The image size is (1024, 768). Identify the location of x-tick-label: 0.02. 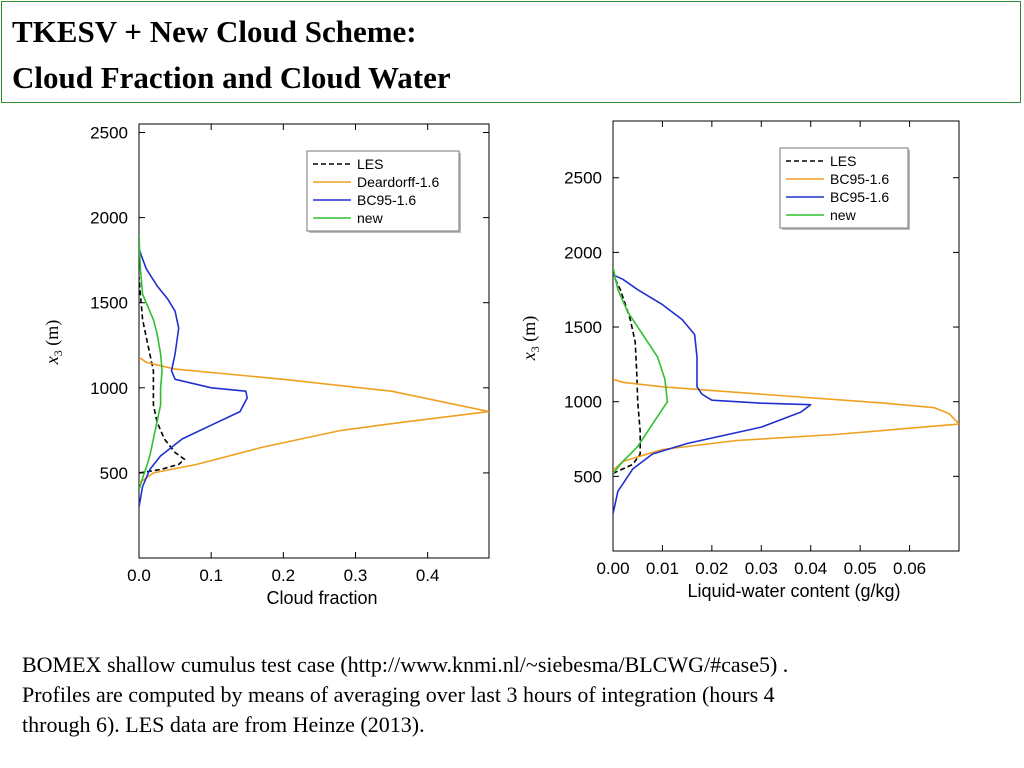
(711, 568).